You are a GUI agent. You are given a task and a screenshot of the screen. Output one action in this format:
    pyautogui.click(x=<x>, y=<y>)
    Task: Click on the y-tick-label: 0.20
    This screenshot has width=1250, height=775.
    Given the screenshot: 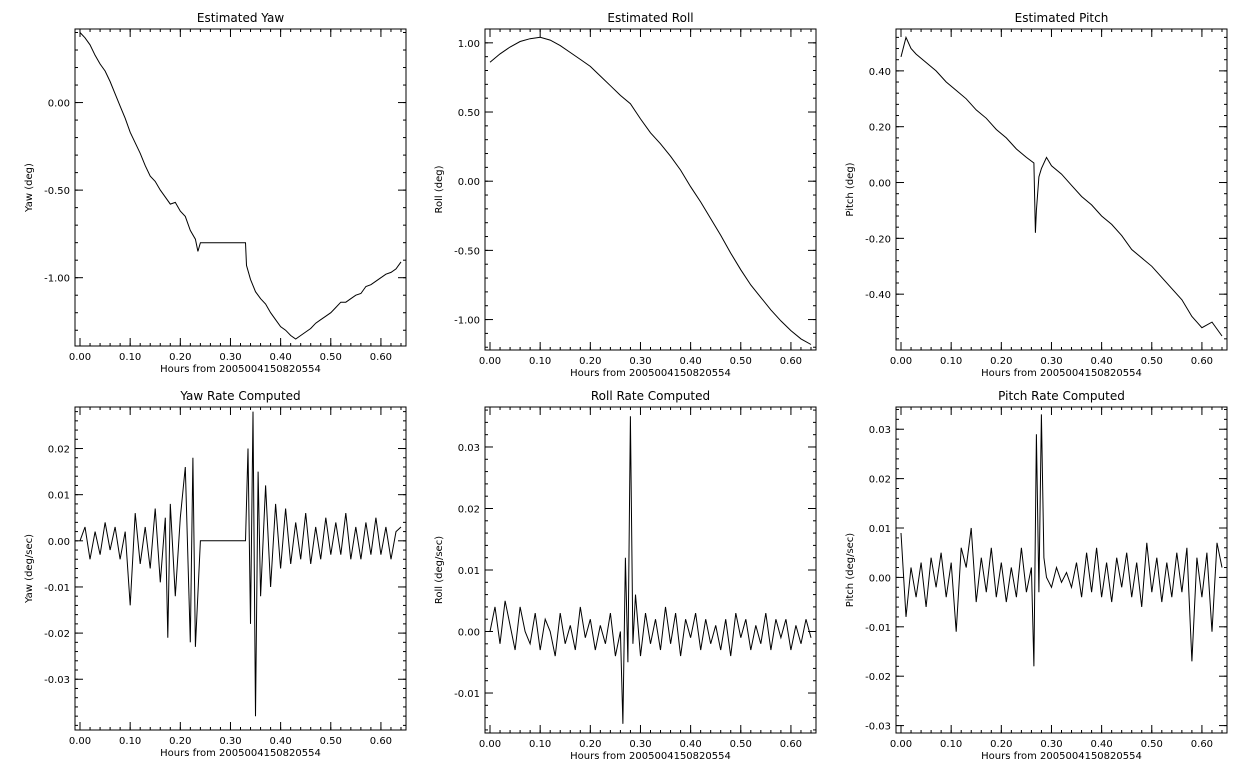 What is the action you would take?
    pyautogui.click(x=880, y=128)
    